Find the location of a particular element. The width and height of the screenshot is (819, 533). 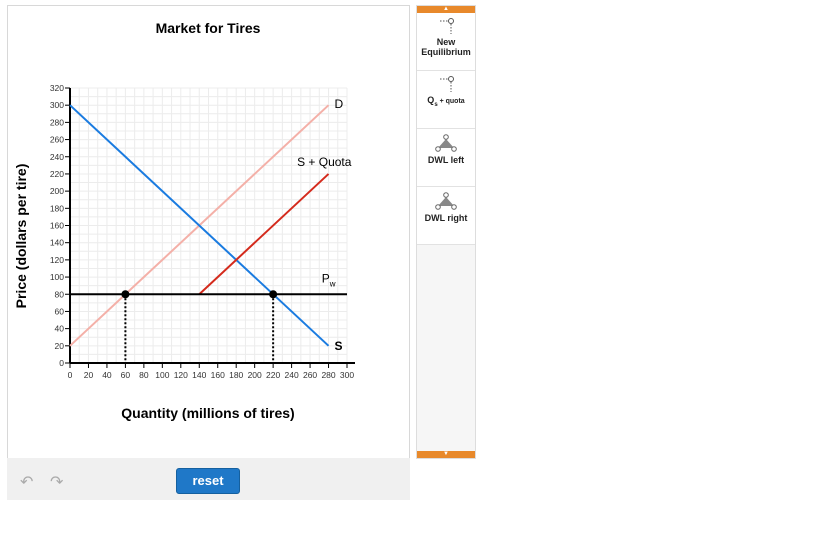

y-tick-label: 20 is located at coordinates (60, 346).